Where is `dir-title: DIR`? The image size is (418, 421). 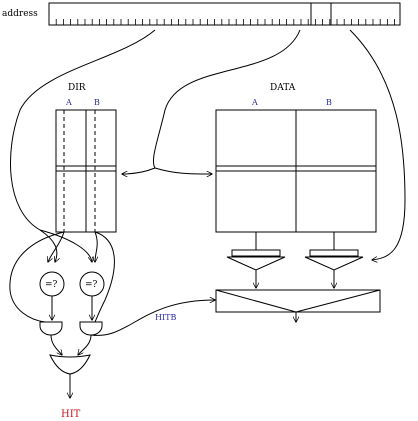 dir-title: DIR is located at coordinates (77, 88).